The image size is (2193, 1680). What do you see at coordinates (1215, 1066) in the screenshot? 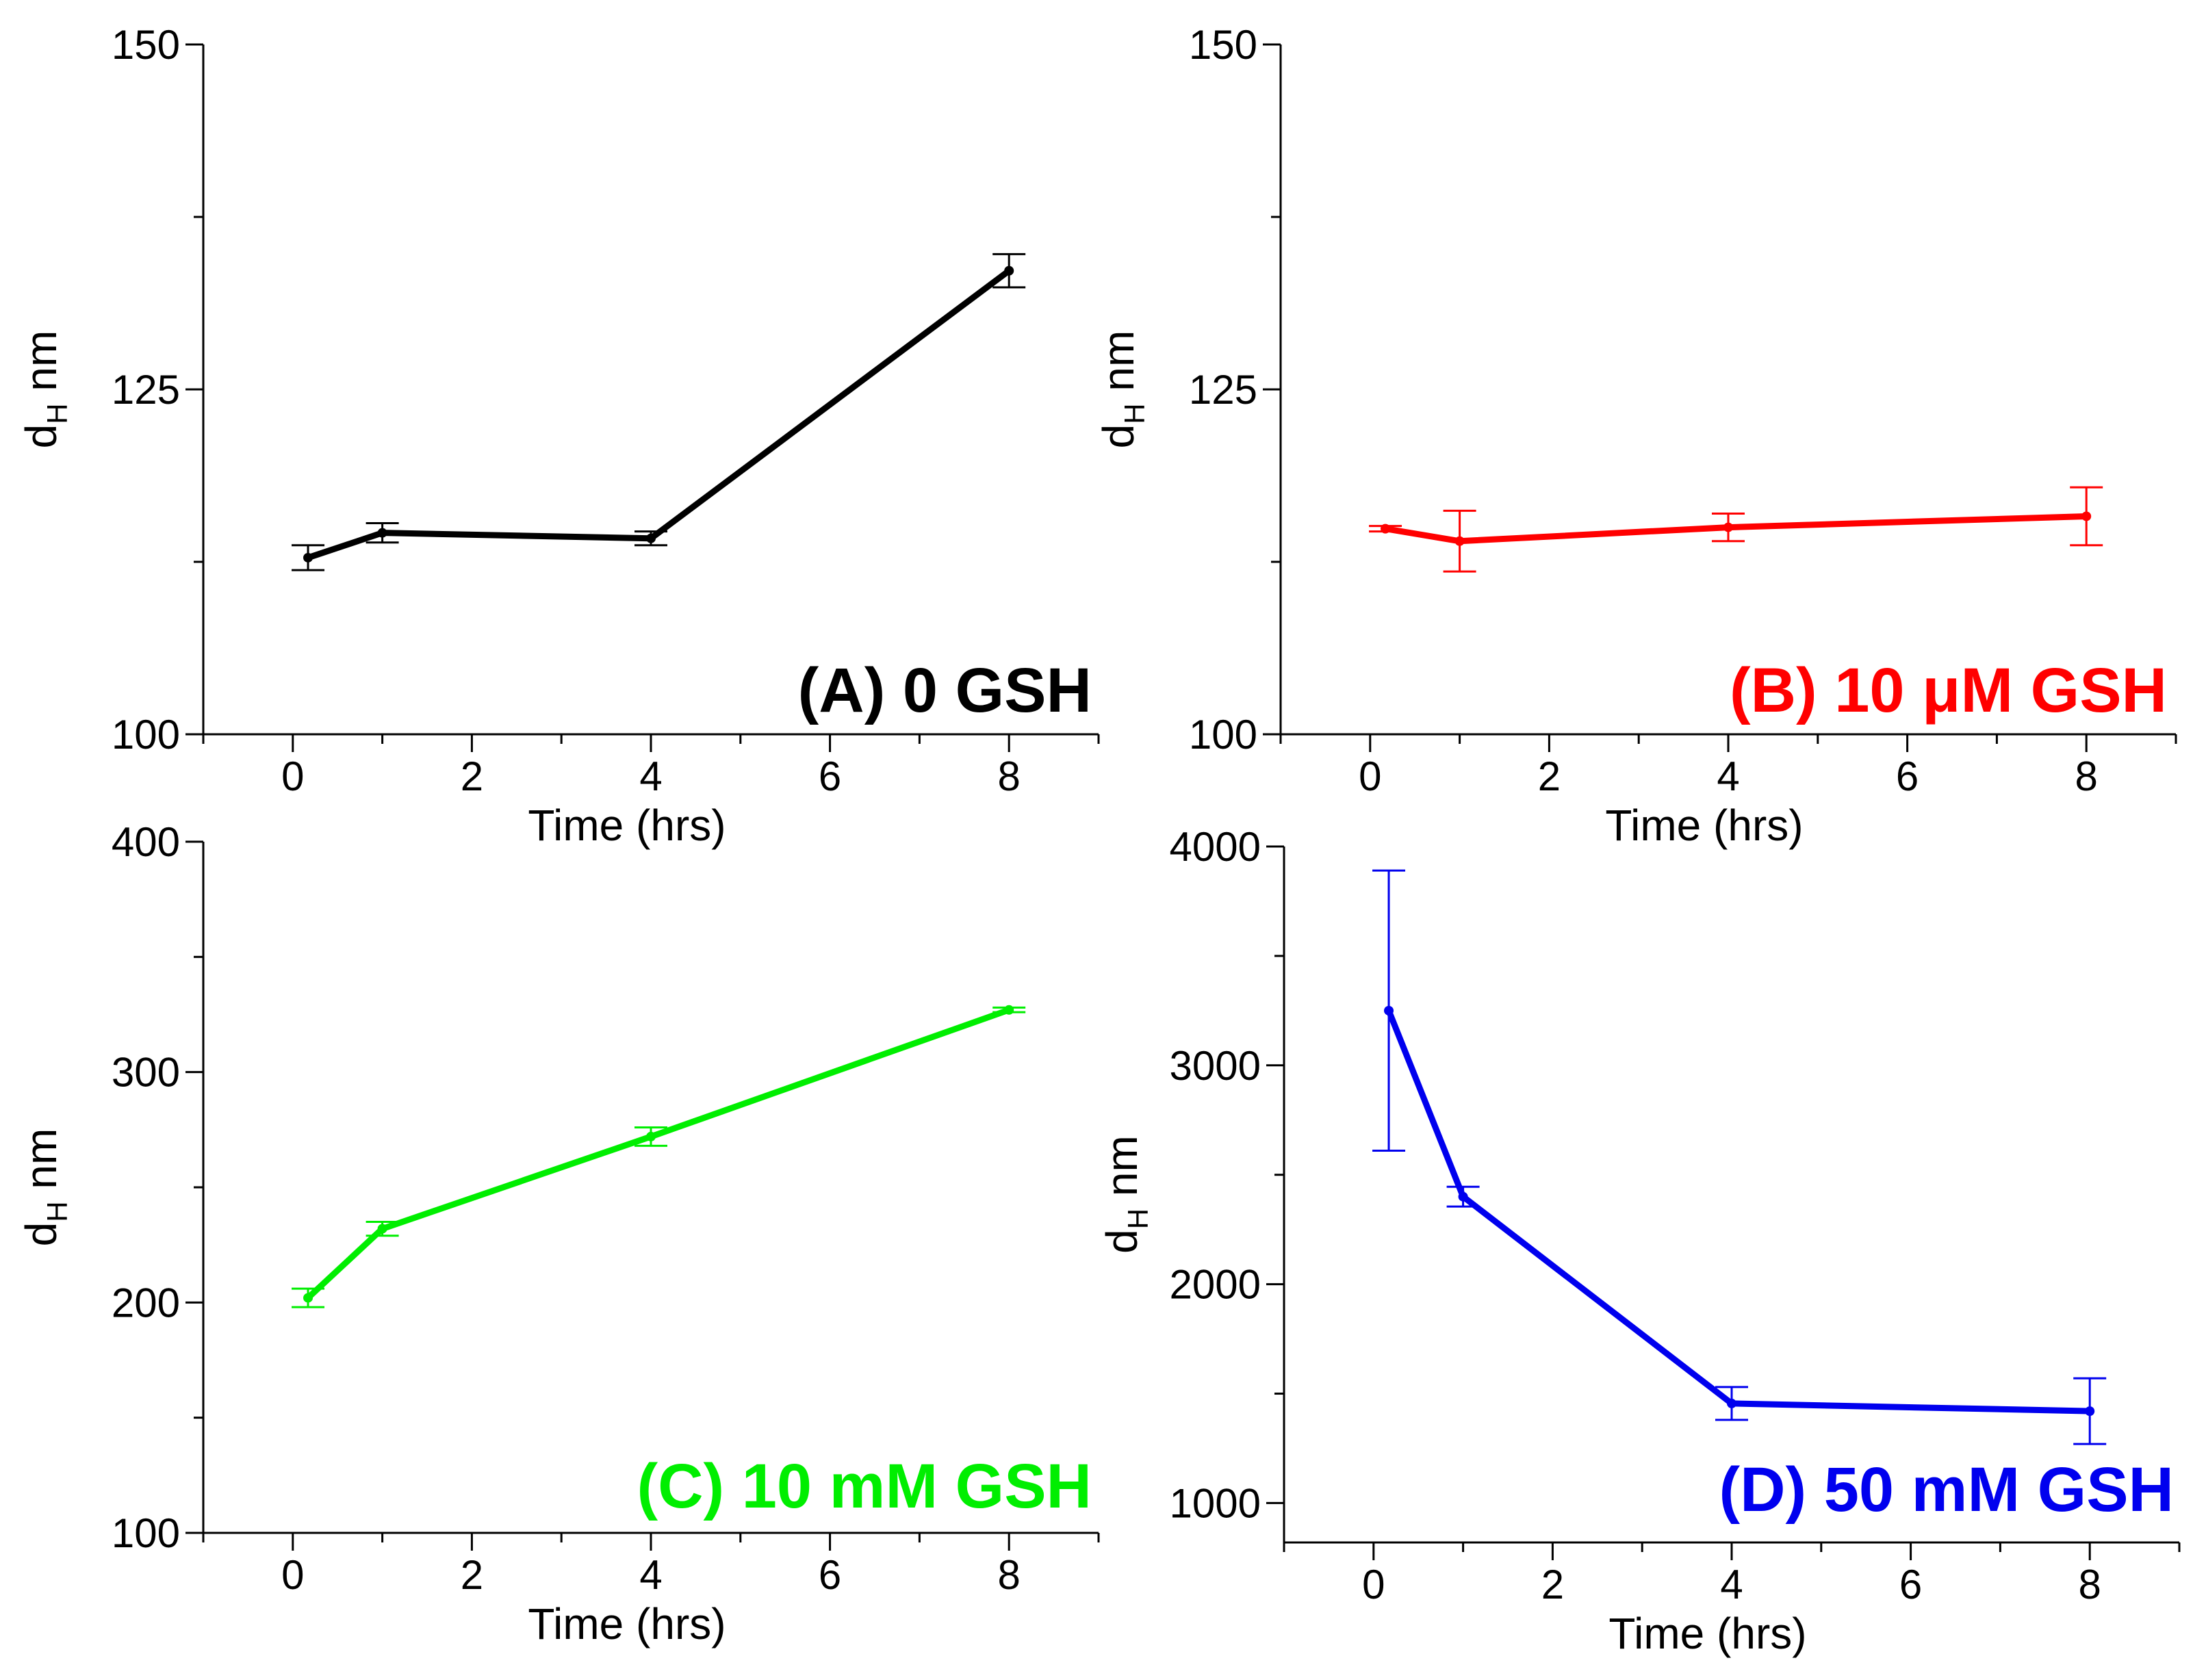
I see `y-tick-label: 3000` at bounding box center [1215, 1066].